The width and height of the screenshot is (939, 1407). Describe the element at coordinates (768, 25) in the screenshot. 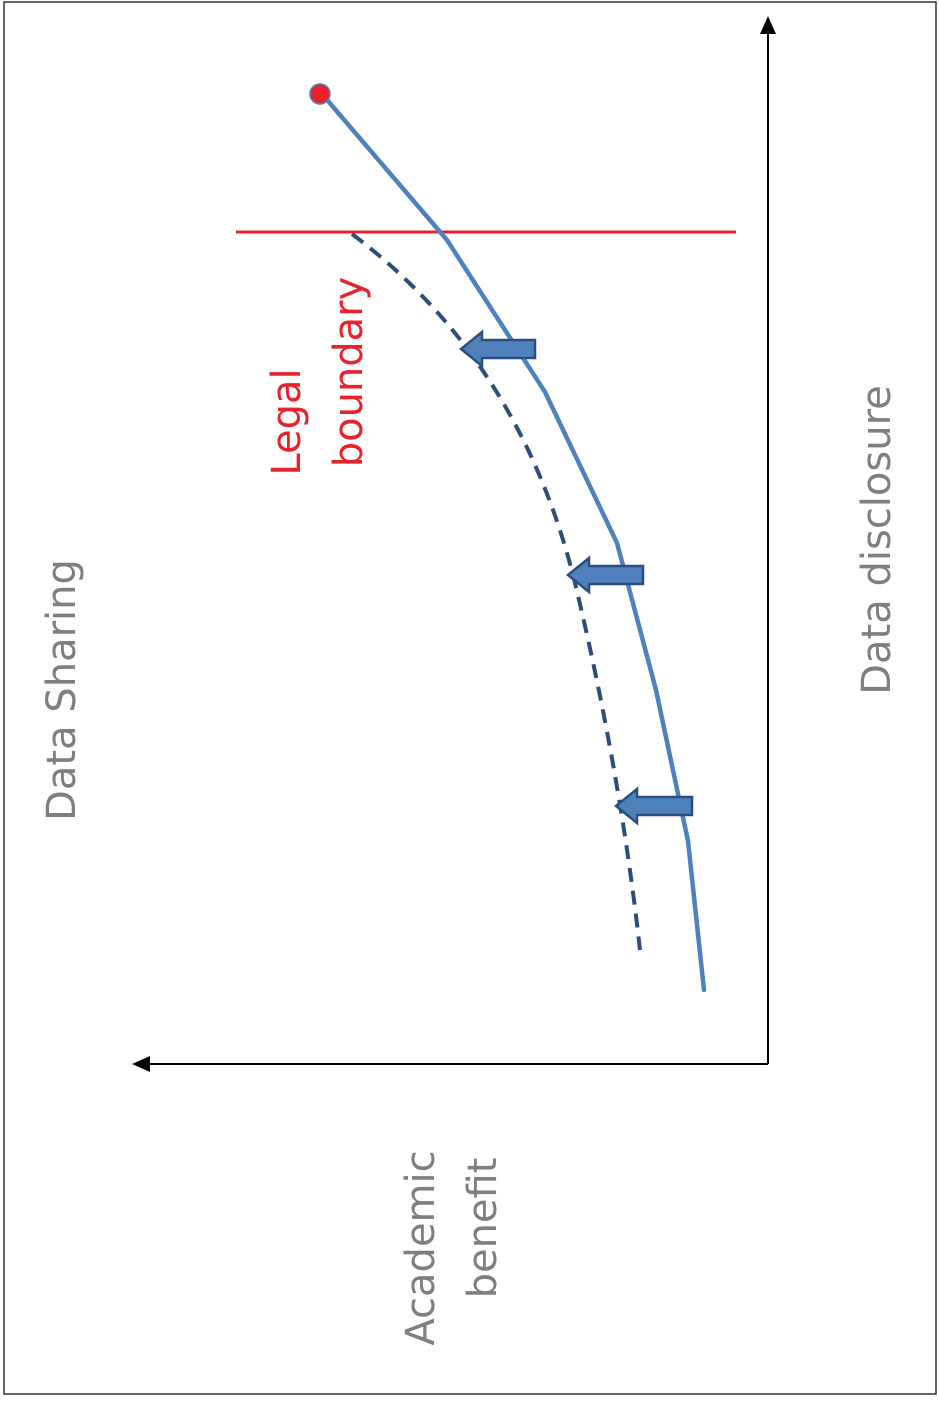

I see `vertical-axis-arrowhead` at that location.